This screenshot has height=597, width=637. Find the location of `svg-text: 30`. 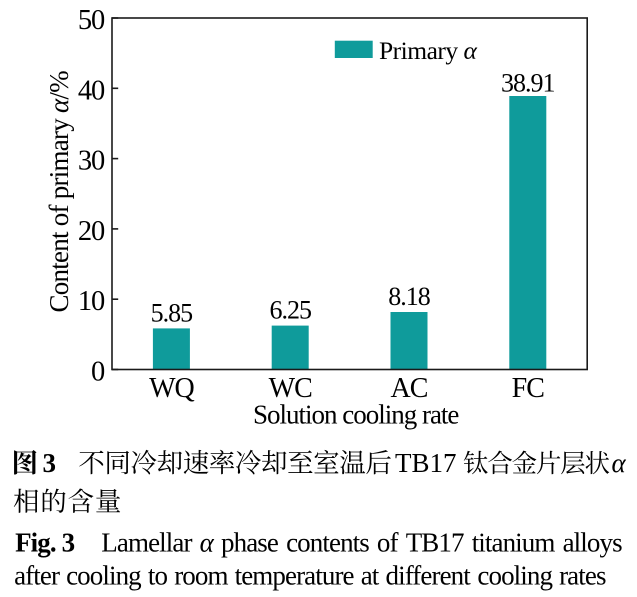

svg-text: 30 is located at coordinates (91, 161).